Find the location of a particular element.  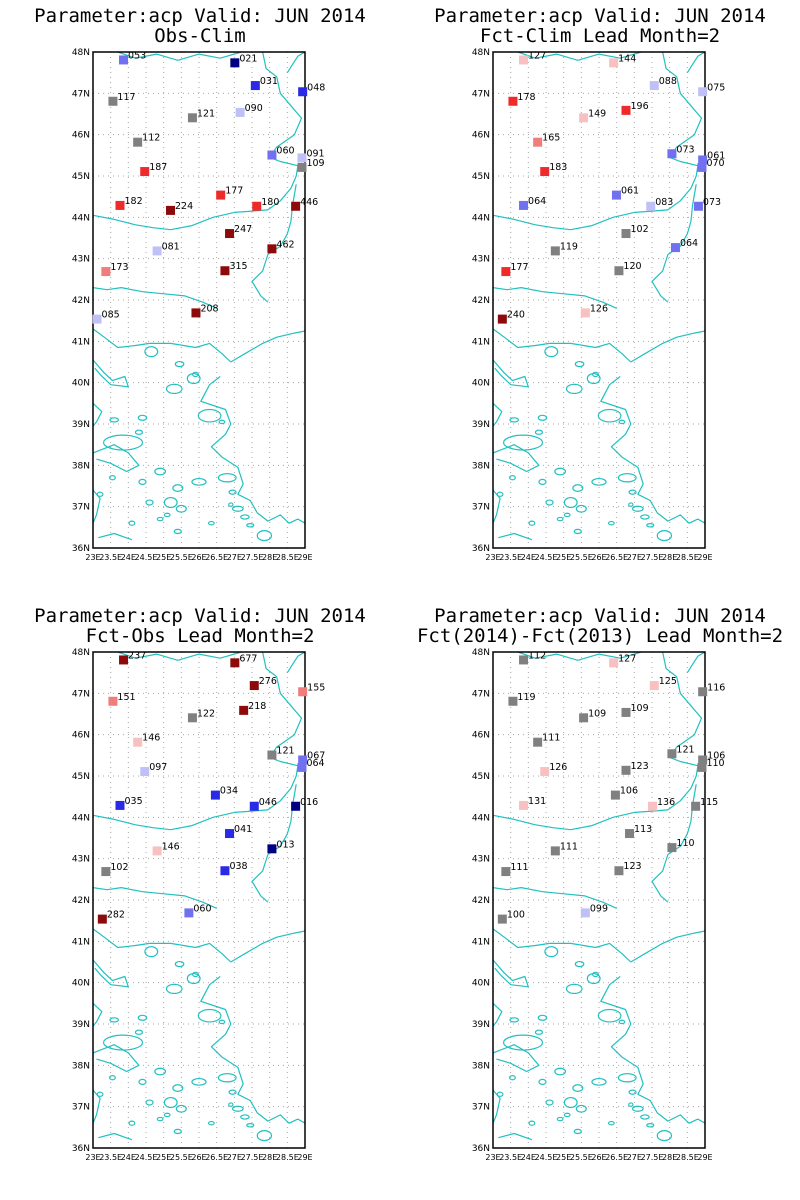

station-label: 127 is located at coordinates (627, 658).